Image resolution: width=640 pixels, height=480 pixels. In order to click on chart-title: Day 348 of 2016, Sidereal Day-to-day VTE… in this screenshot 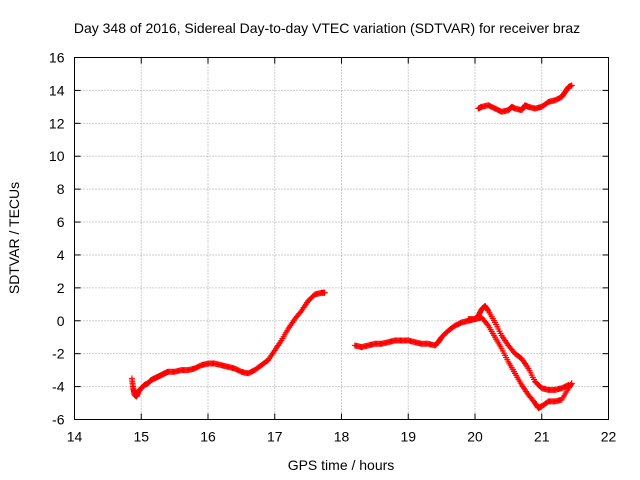, I will do `click(327, 28)`.